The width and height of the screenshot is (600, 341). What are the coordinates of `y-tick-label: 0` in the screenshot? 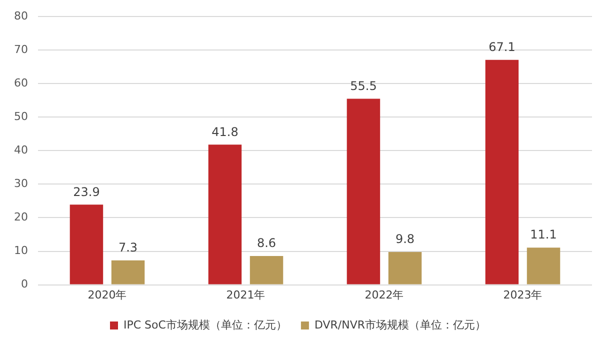 It's located at (24, 284).